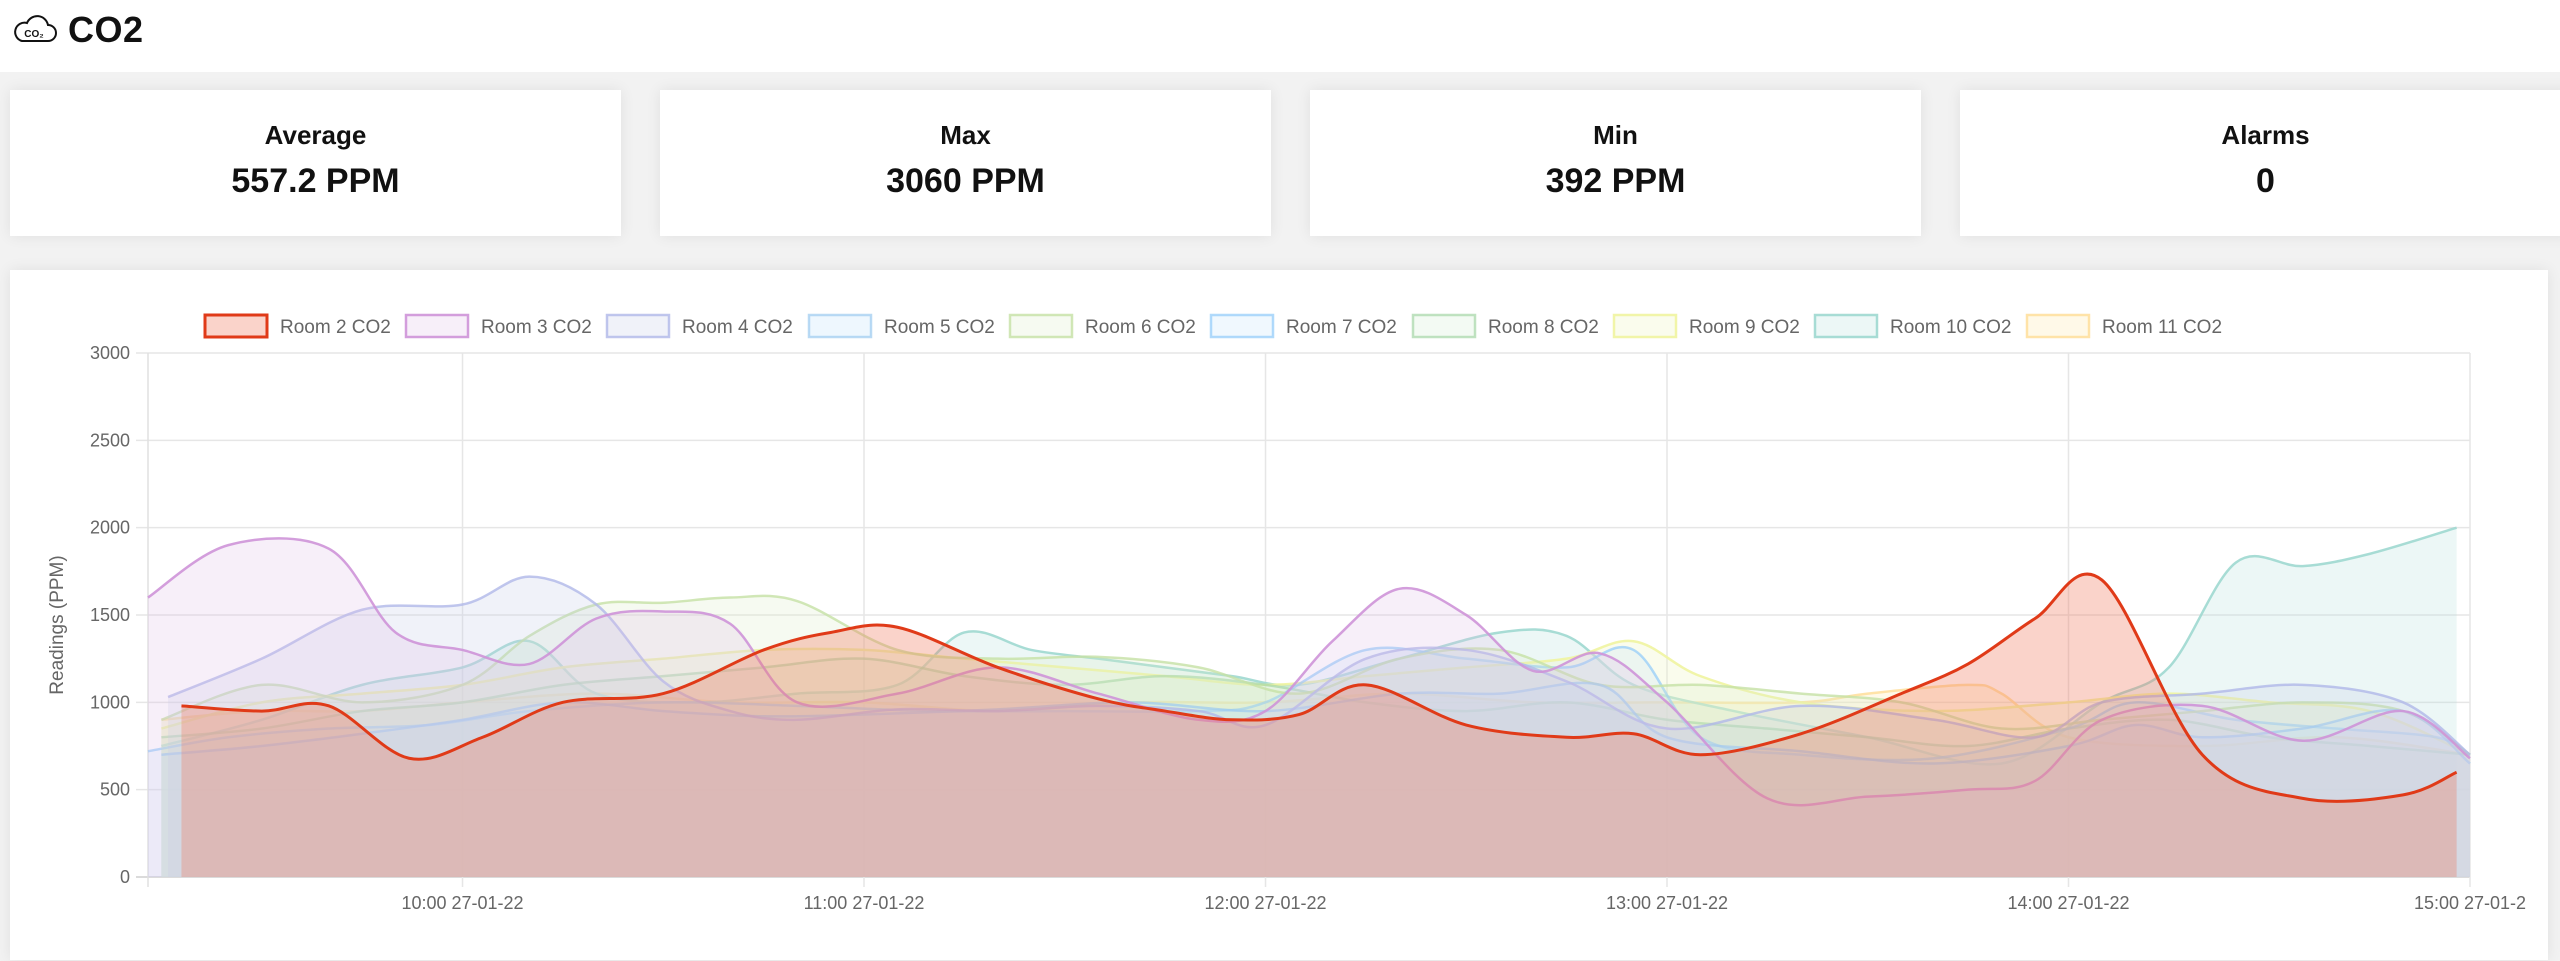  Describe the element at coordinates (1744, 327) in the screenshot. I see `legend-item: Room 9 CO2` at that location.